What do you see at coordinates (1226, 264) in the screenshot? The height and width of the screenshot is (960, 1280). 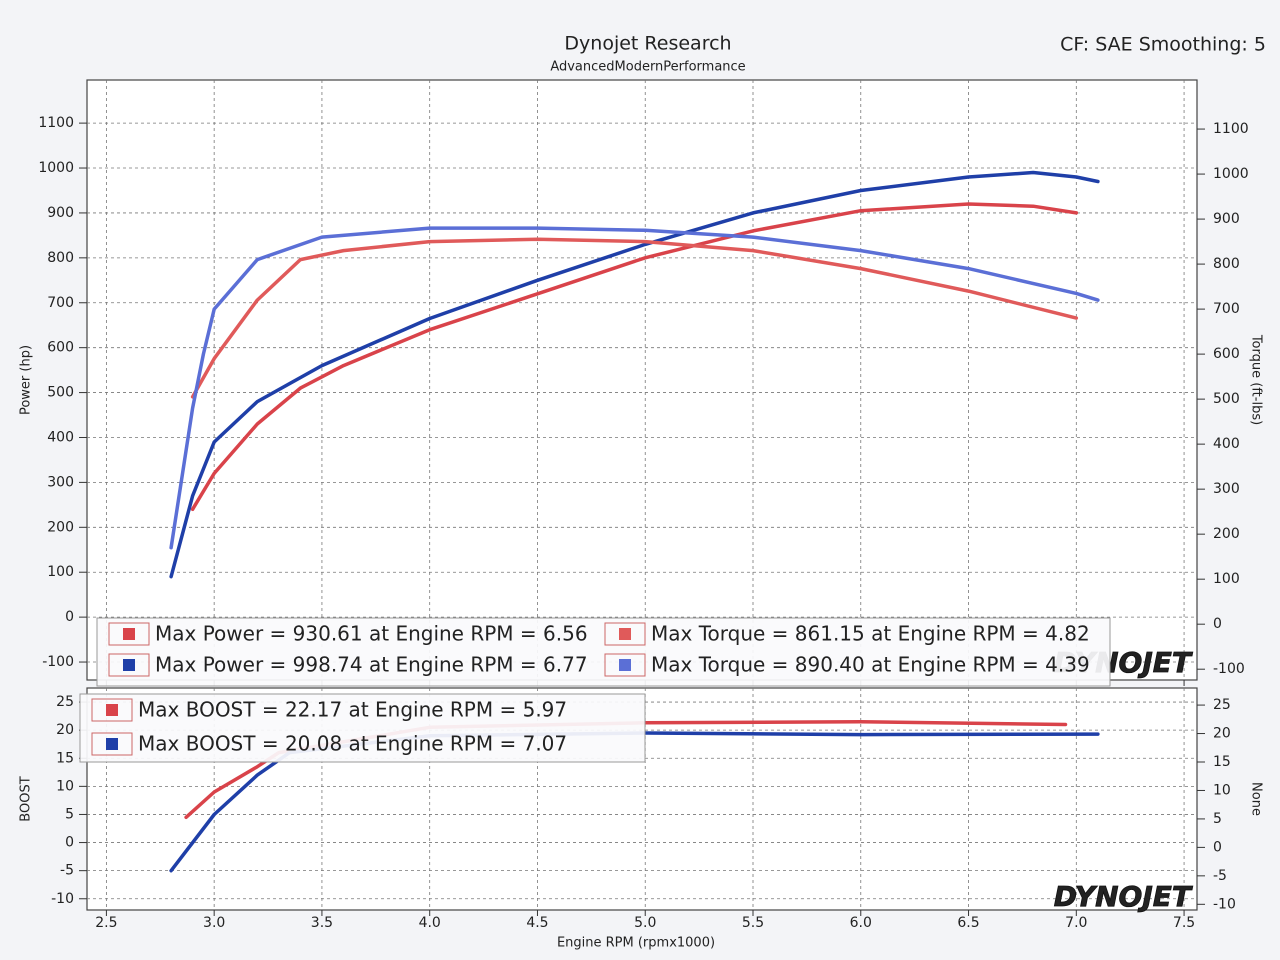 I see `y2-tick-label: 800` at bounding box center [1226, 264].